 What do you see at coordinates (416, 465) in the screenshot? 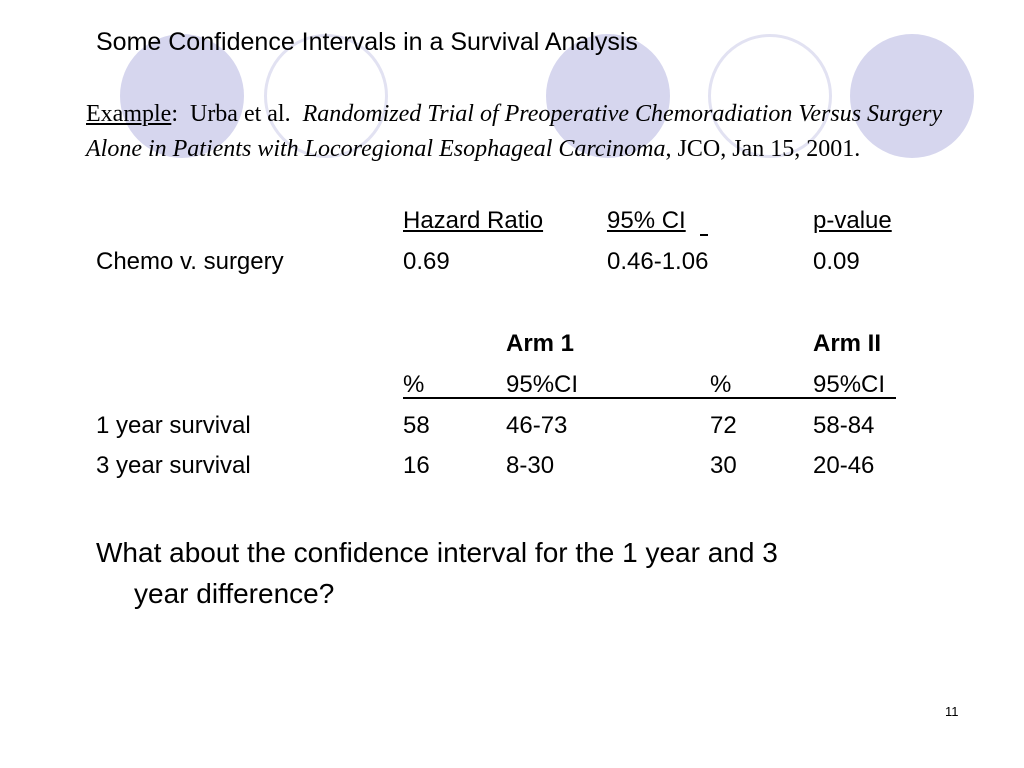
I see `arm1-pct-value: 16` at bounding box center [416, 465].